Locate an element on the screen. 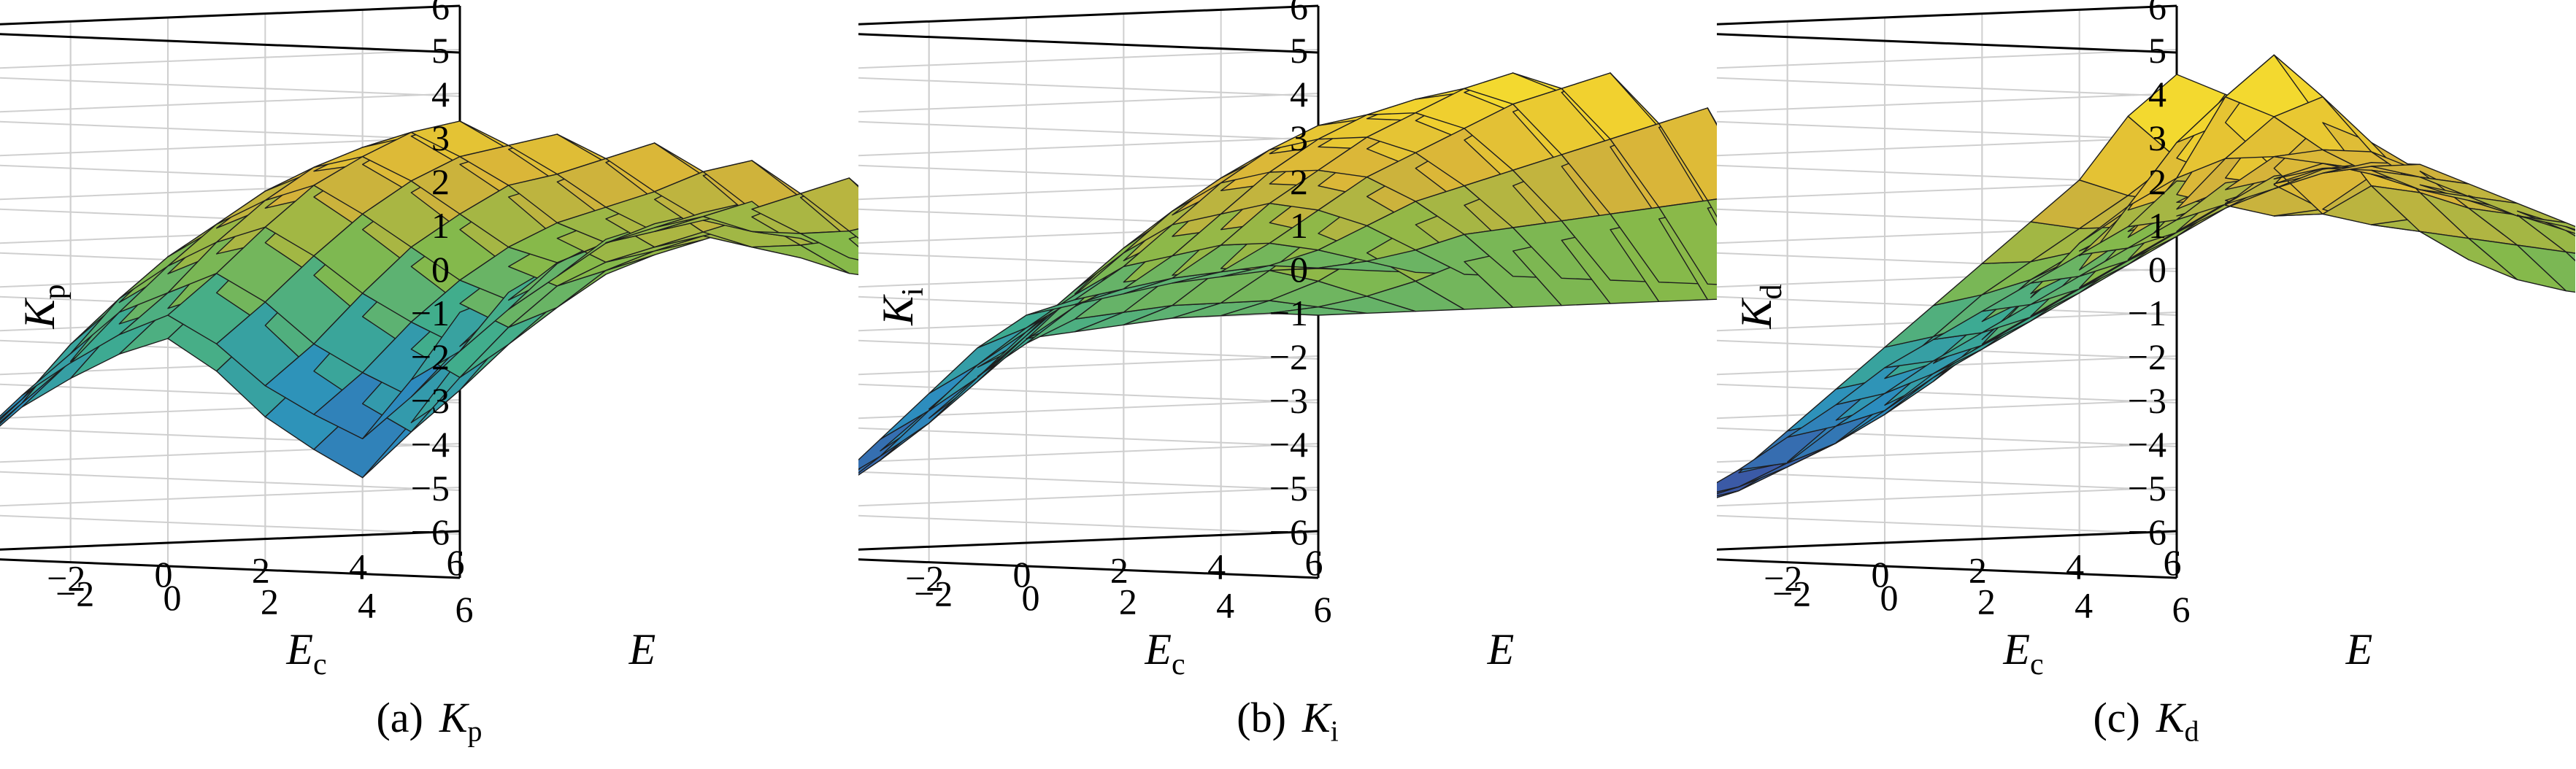 The image size is (2576, 769). y-tick-label: 0 is located at coordinates (1022, 574).